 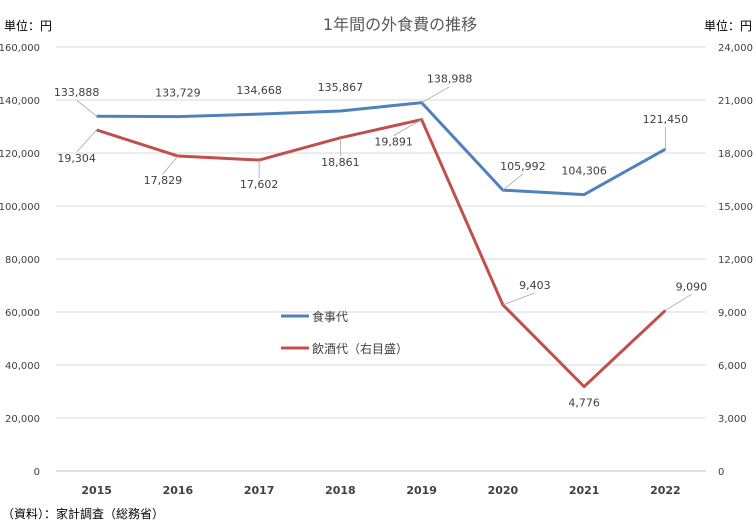 What do you see at coordinates (163, 180) in the screenshot?
I see `data-label: 17,829` at bounding box center [163, 180].